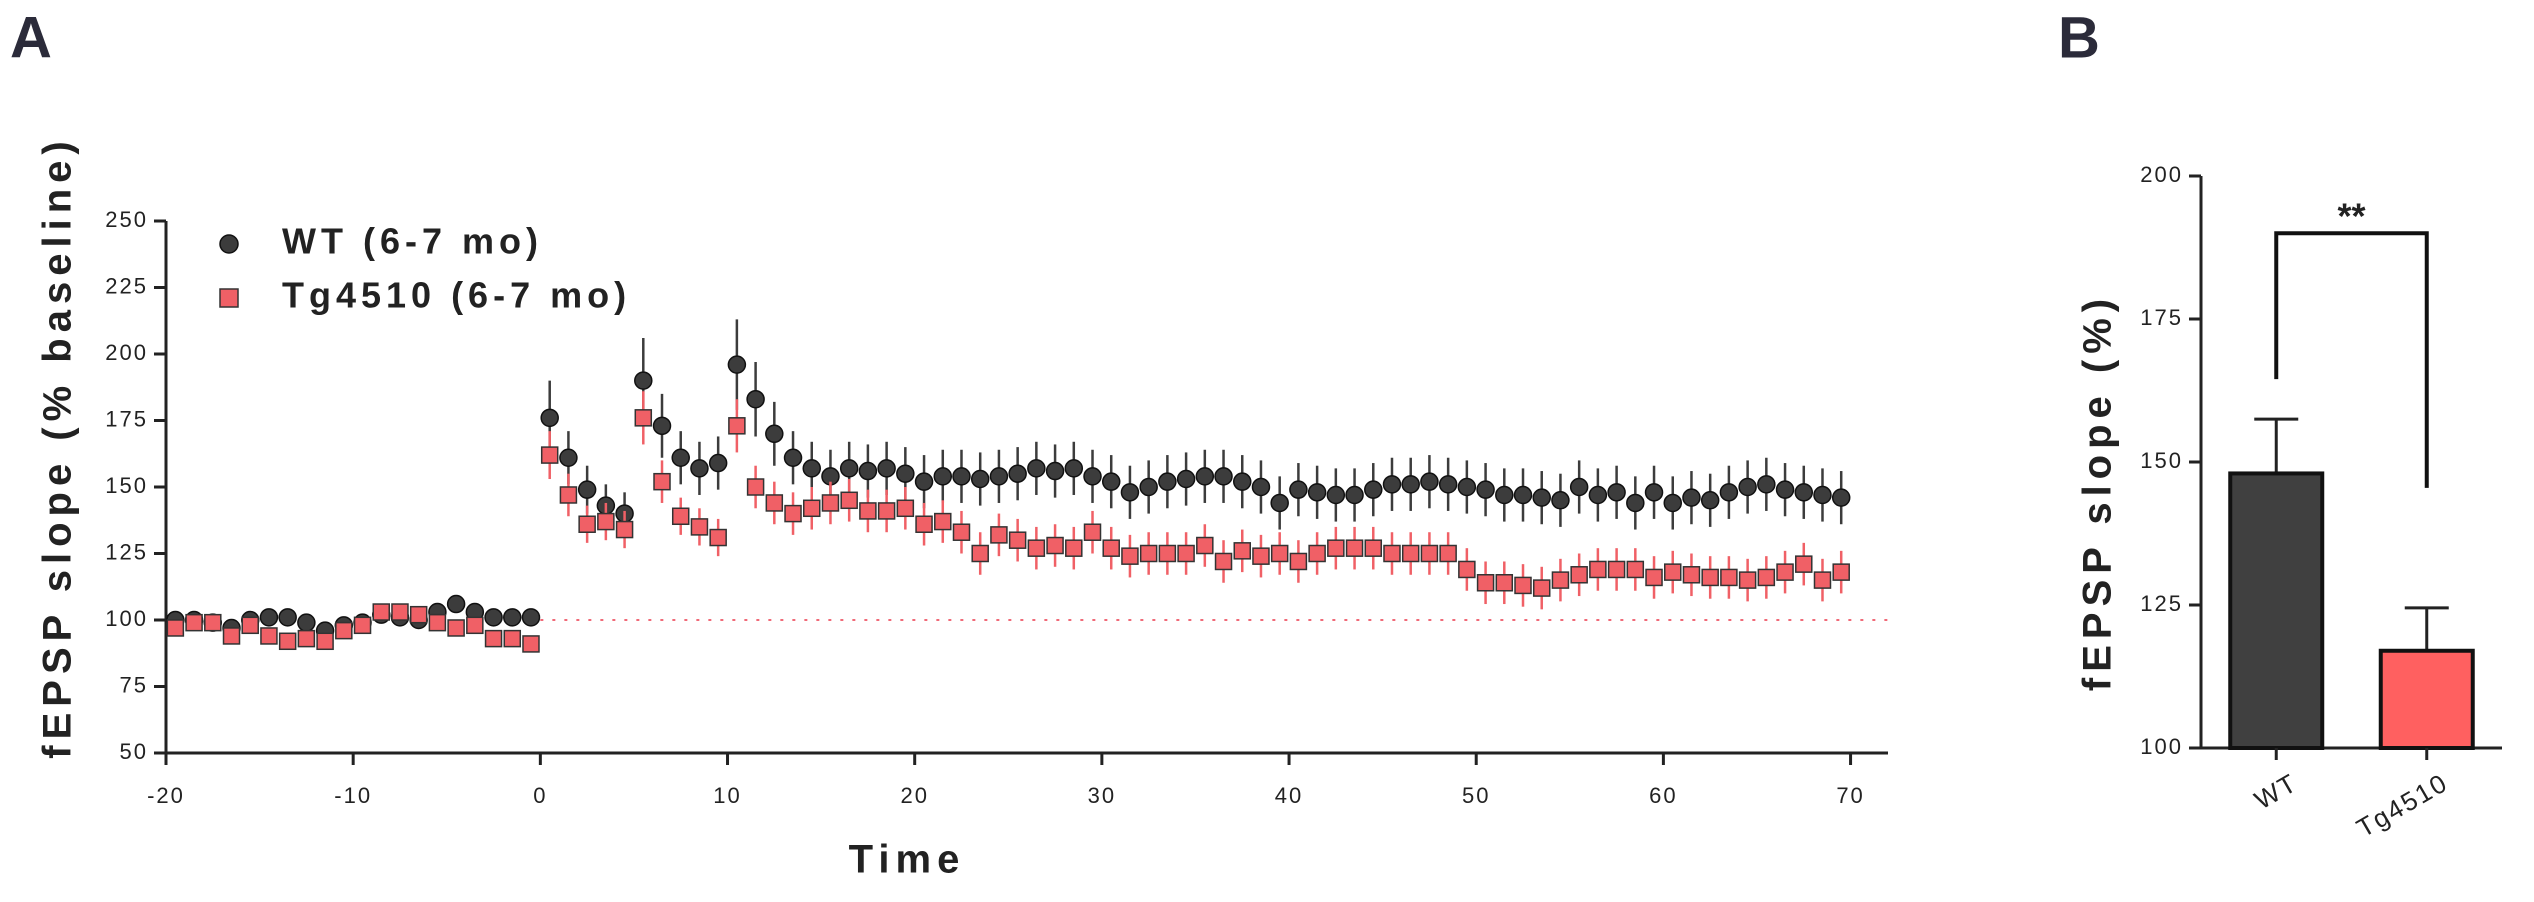 This screenshot has height=902, width=2534. Describe the element at coordinates (134, 684) in the screenshot. I see `y-tick-label: 75` at that location.